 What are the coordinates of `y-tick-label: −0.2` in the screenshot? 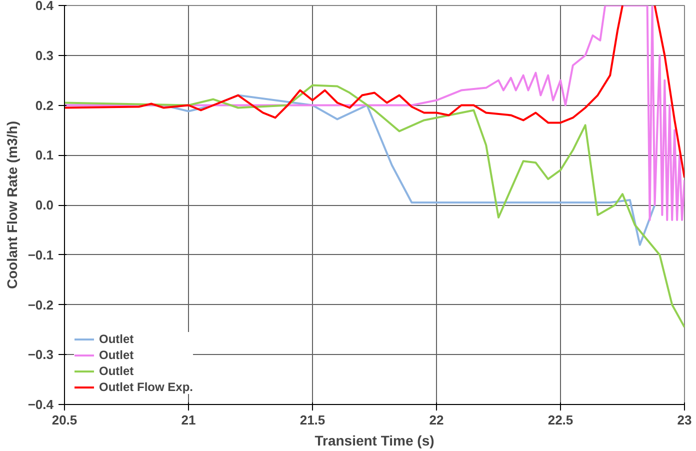 It's located at (41, 304).